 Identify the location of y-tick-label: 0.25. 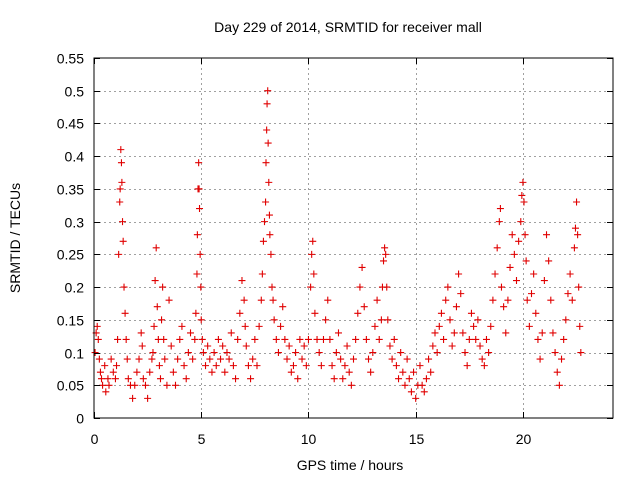
(70, 255).